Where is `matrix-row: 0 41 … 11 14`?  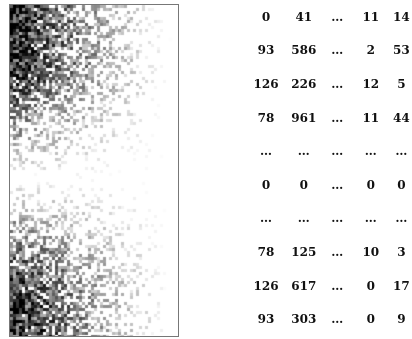 matrix-row: 0 41 … 11 14 is located at coordinates (330, 17).